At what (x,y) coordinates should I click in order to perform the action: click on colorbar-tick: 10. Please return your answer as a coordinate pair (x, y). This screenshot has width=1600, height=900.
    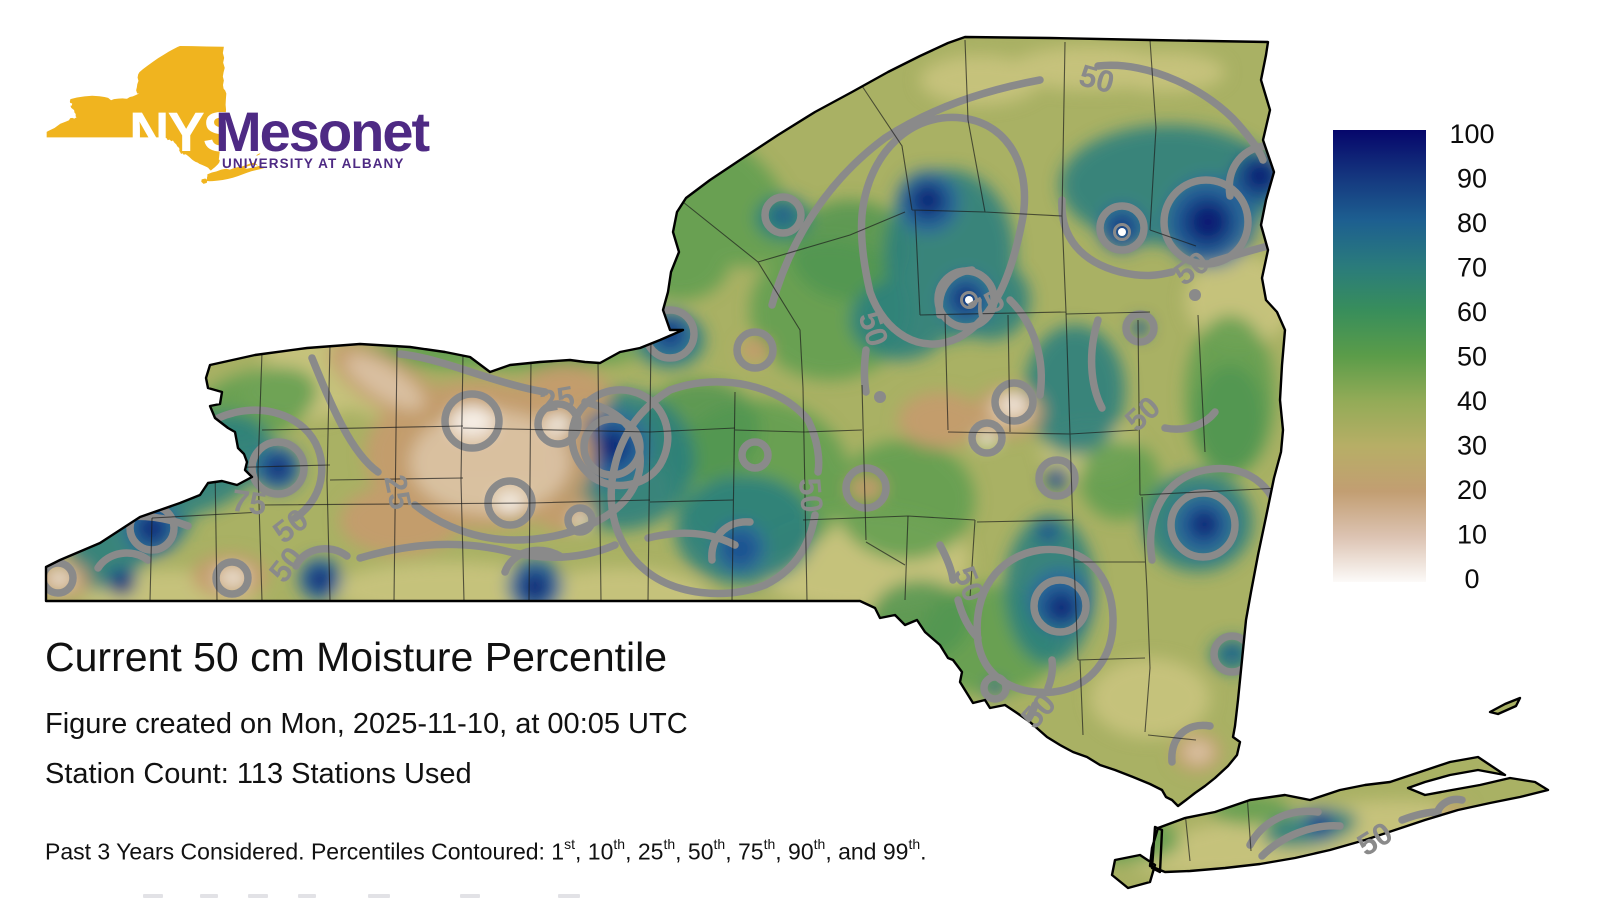
    Looking at the image, I should click on (1472, 535).